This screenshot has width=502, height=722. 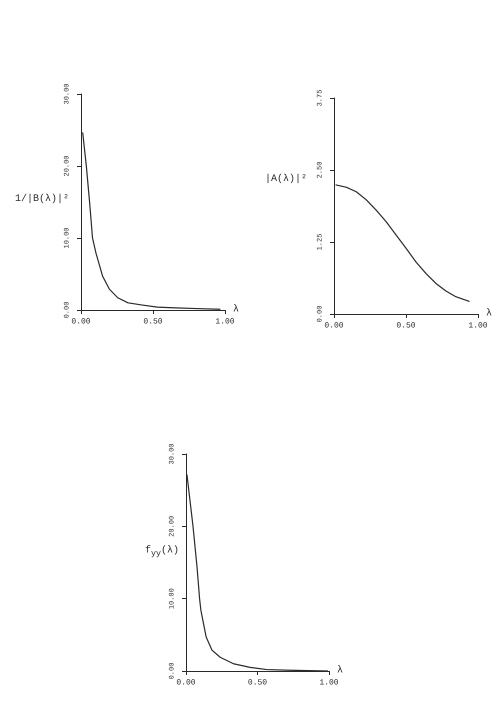 What do you see at coordinates (42, 200) in the screenshot?
I see `y-axis-title: 1/|B(λ)|²` at bounding box center [42, 200].